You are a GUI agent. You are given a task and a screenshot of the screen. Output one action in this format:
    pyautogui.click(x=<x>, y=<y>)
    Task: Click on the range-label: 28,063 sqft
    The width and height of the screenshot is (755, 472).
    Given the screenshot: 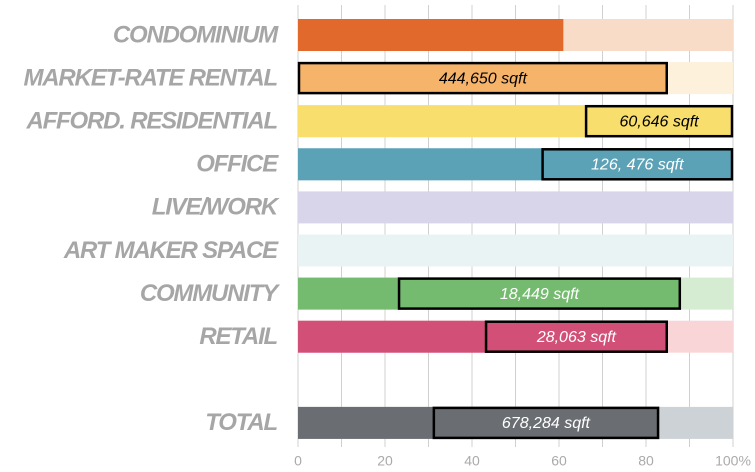 What is the action you would take?
    pyautogui.click(x=576, y=337)
    